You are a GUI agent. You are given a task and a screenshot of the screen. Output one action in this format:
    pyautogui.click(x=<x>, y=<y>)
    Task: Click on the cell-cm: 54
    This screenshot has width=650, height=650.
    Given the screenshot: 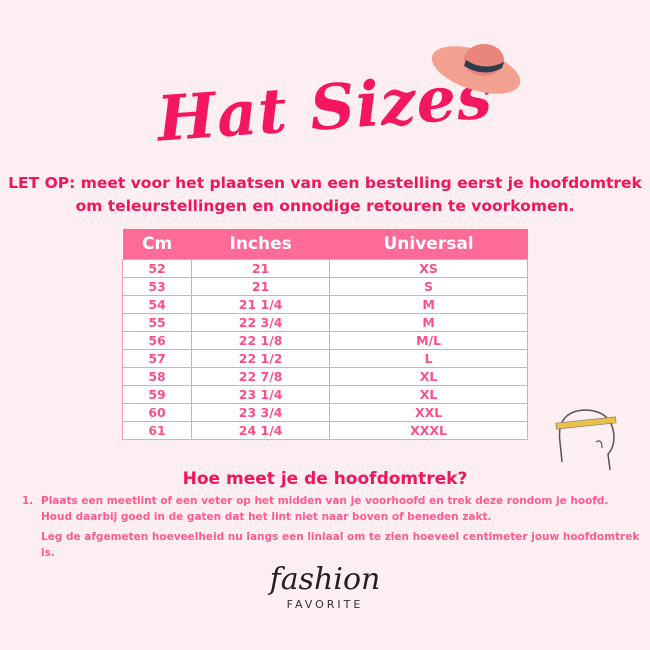 What is the action you would take?
    pyautogui.click(x=157, y=304)
    